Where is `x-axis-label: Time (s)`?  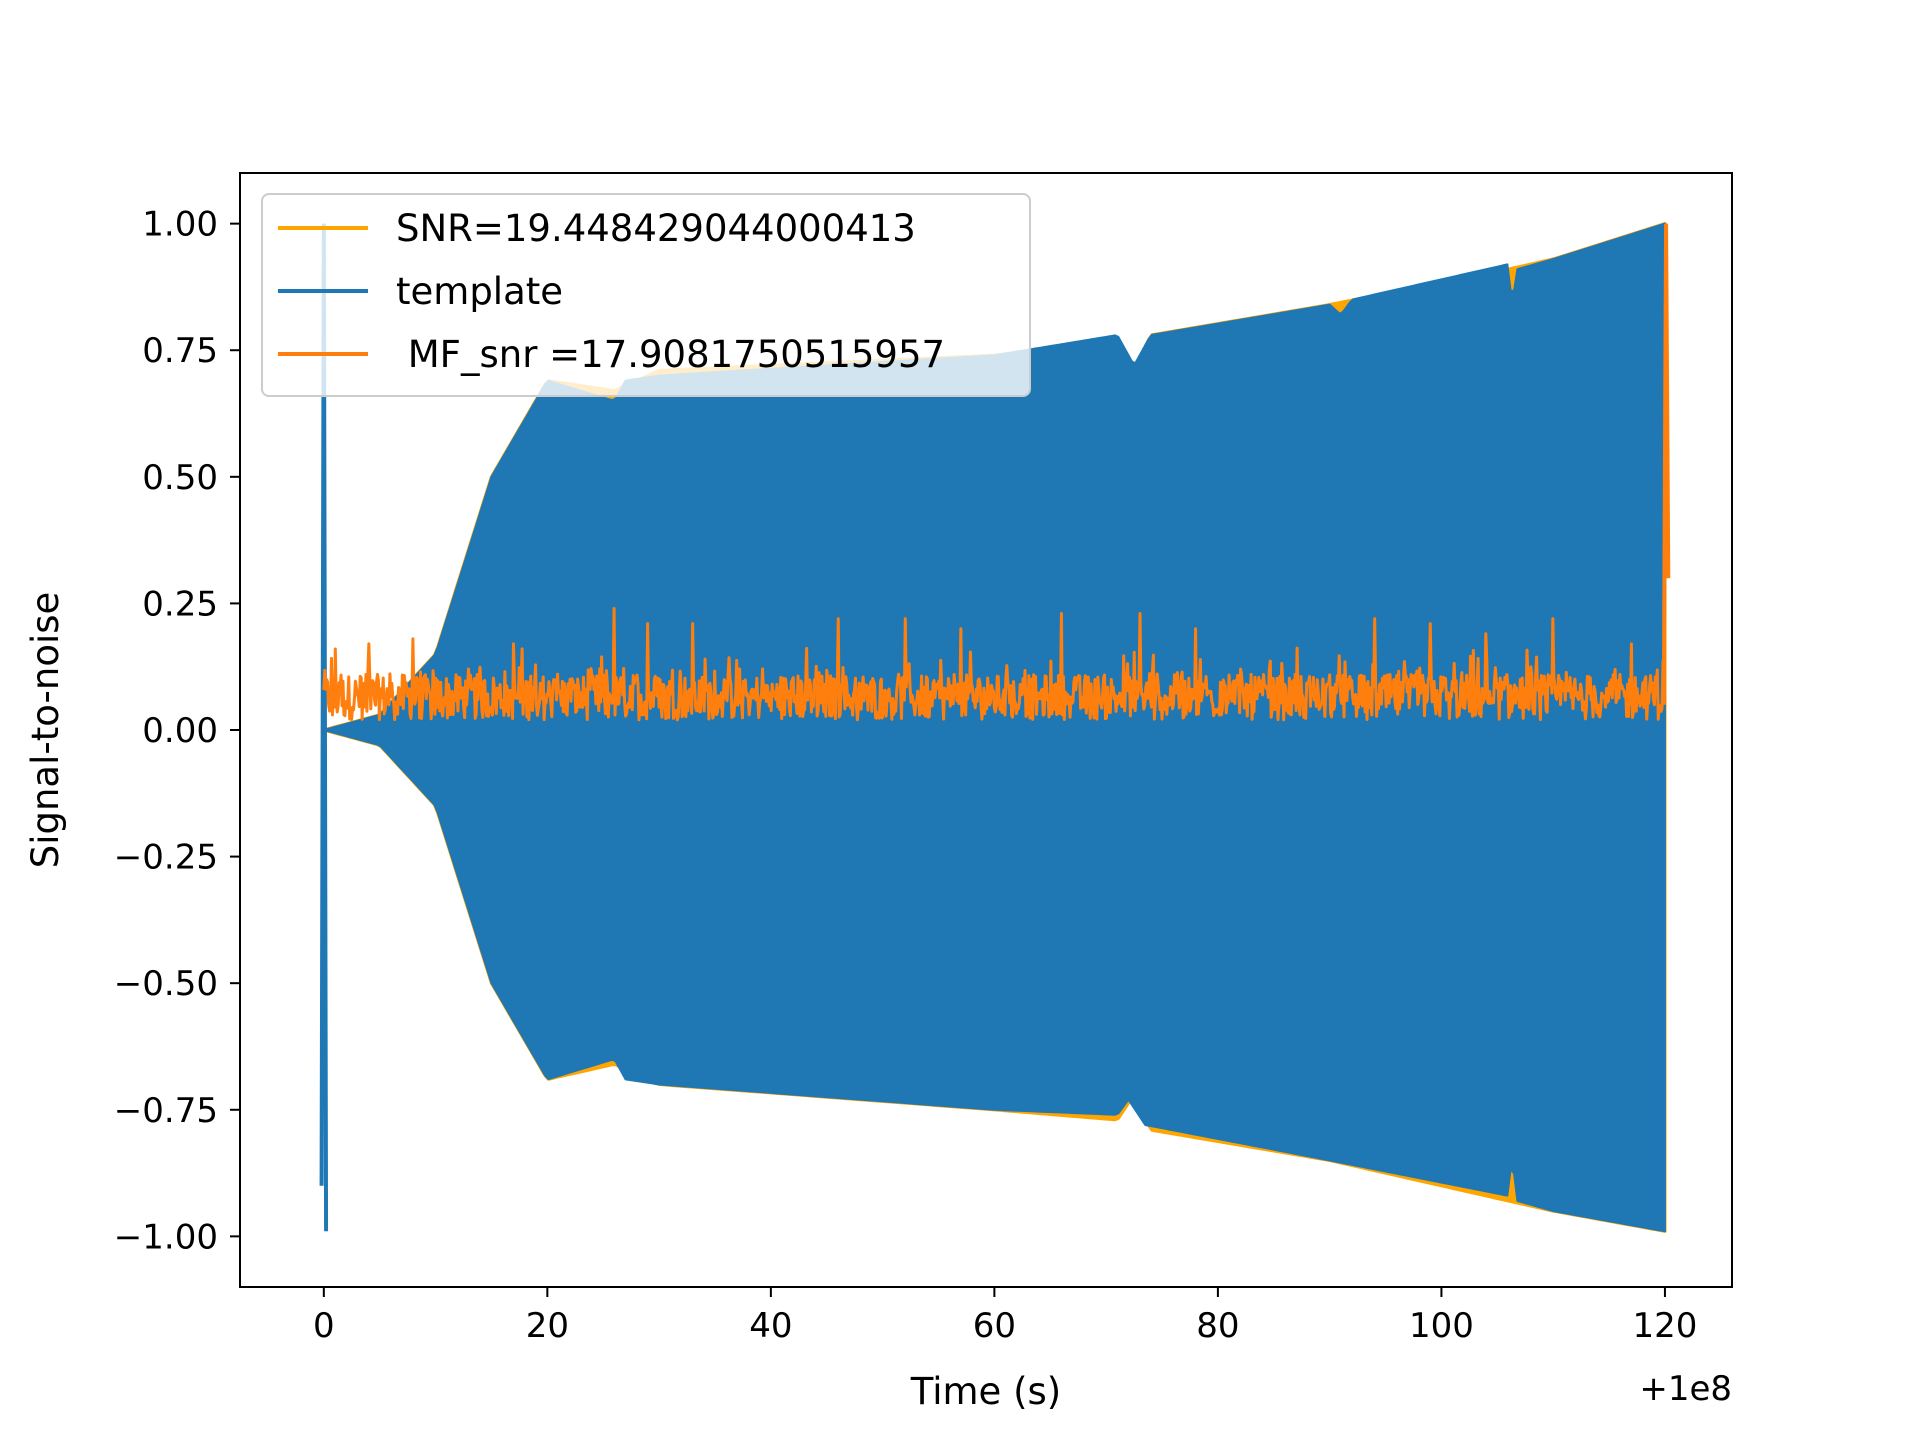 x-axis-label: Time (s) is located at coordinates (985, 1391).